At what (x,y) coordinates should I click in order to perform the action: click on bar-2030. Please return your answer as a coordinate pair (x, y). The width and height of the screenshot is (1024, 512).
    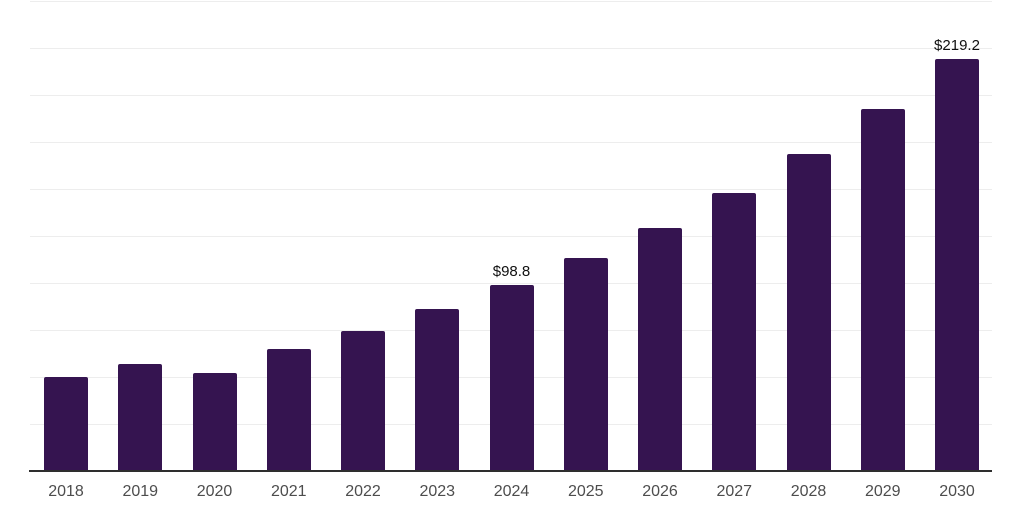
    Looking at the image, I should click on (957, 264).